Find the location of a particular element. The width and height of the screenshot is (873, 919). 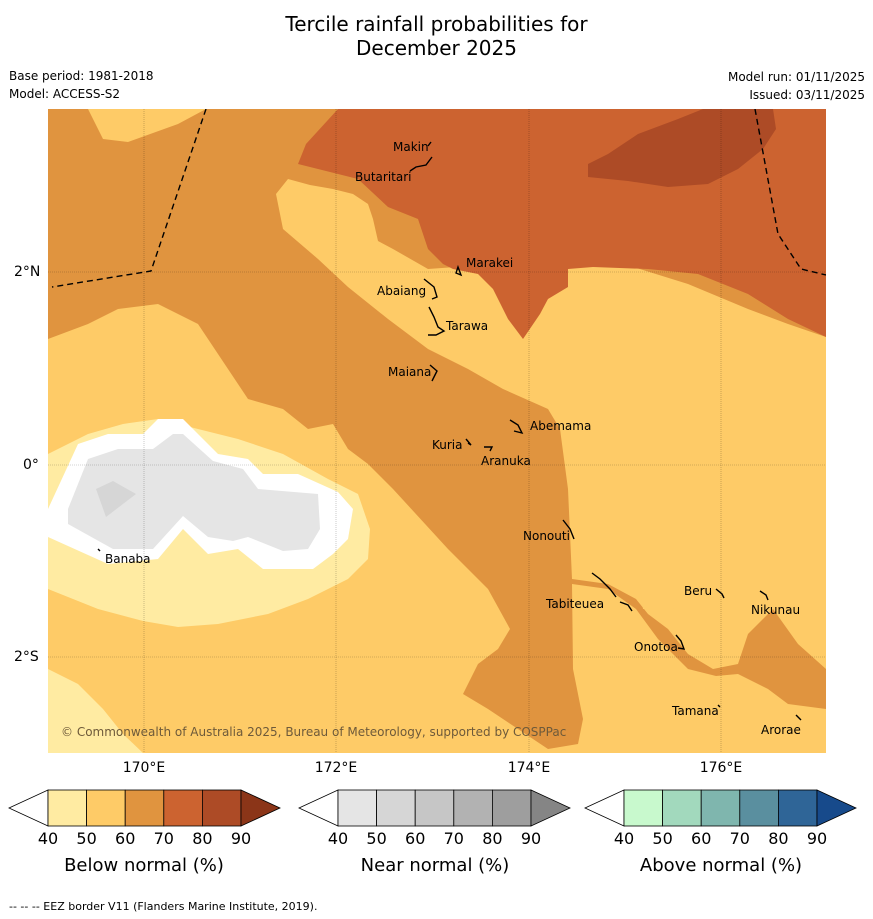

map-title-line1: Tercile rainfall probabilities for is located at coordinates (436, 24).